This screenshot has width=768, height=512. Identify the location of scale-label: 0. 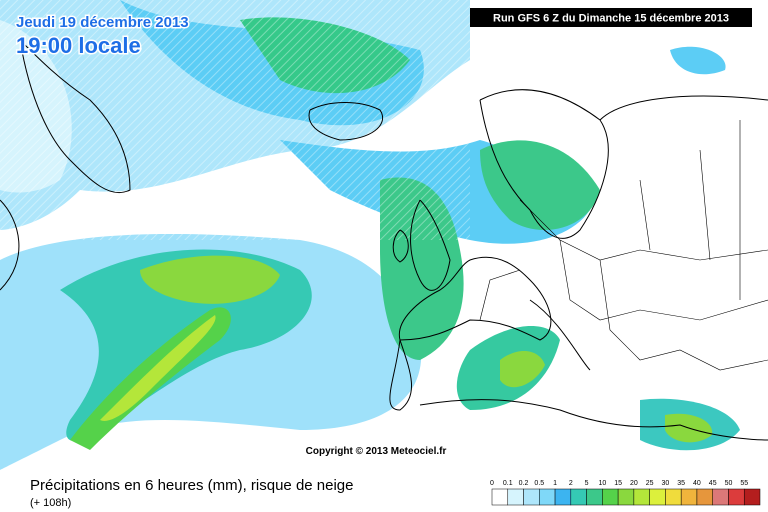
(492, 483).